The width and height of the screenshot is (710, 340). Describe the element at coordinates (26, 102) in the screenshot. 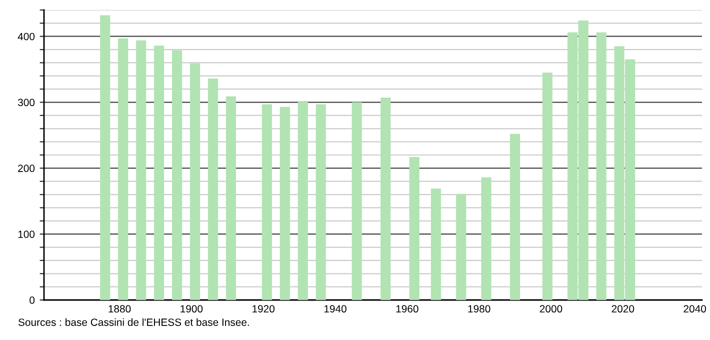

I see `y-tick-label: 300` at that location.